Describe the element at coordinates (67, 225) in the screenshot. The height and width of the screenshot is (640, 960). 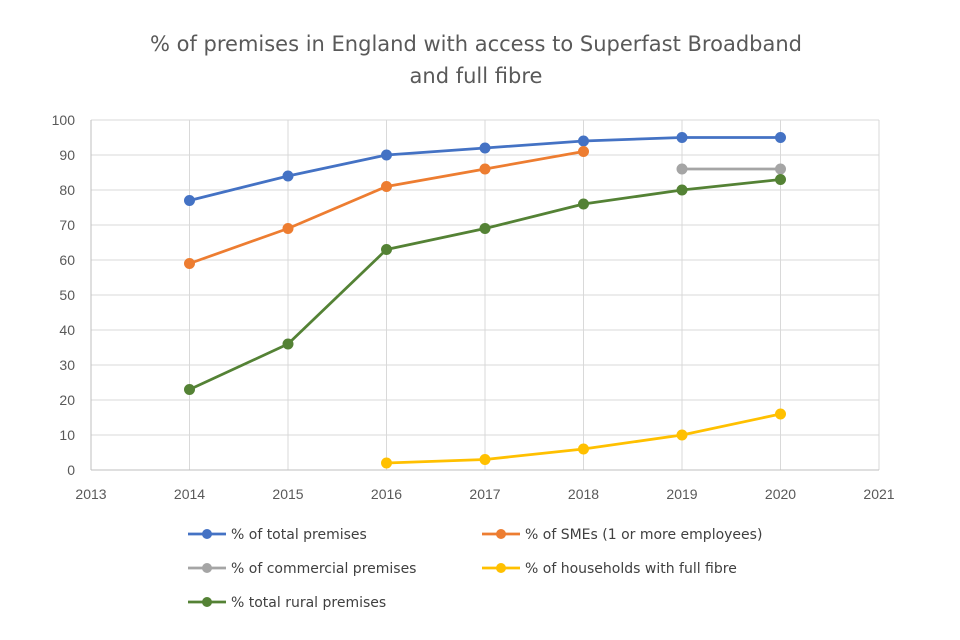
I see `y-tick-label: 70` at that location.